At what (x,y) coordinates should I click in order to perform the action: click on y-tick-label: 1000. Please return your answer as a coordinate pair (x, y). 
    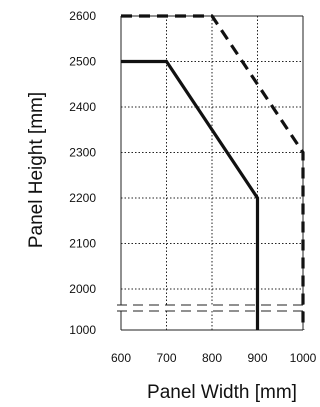
    Looking at the image, I should click on (82, 330).